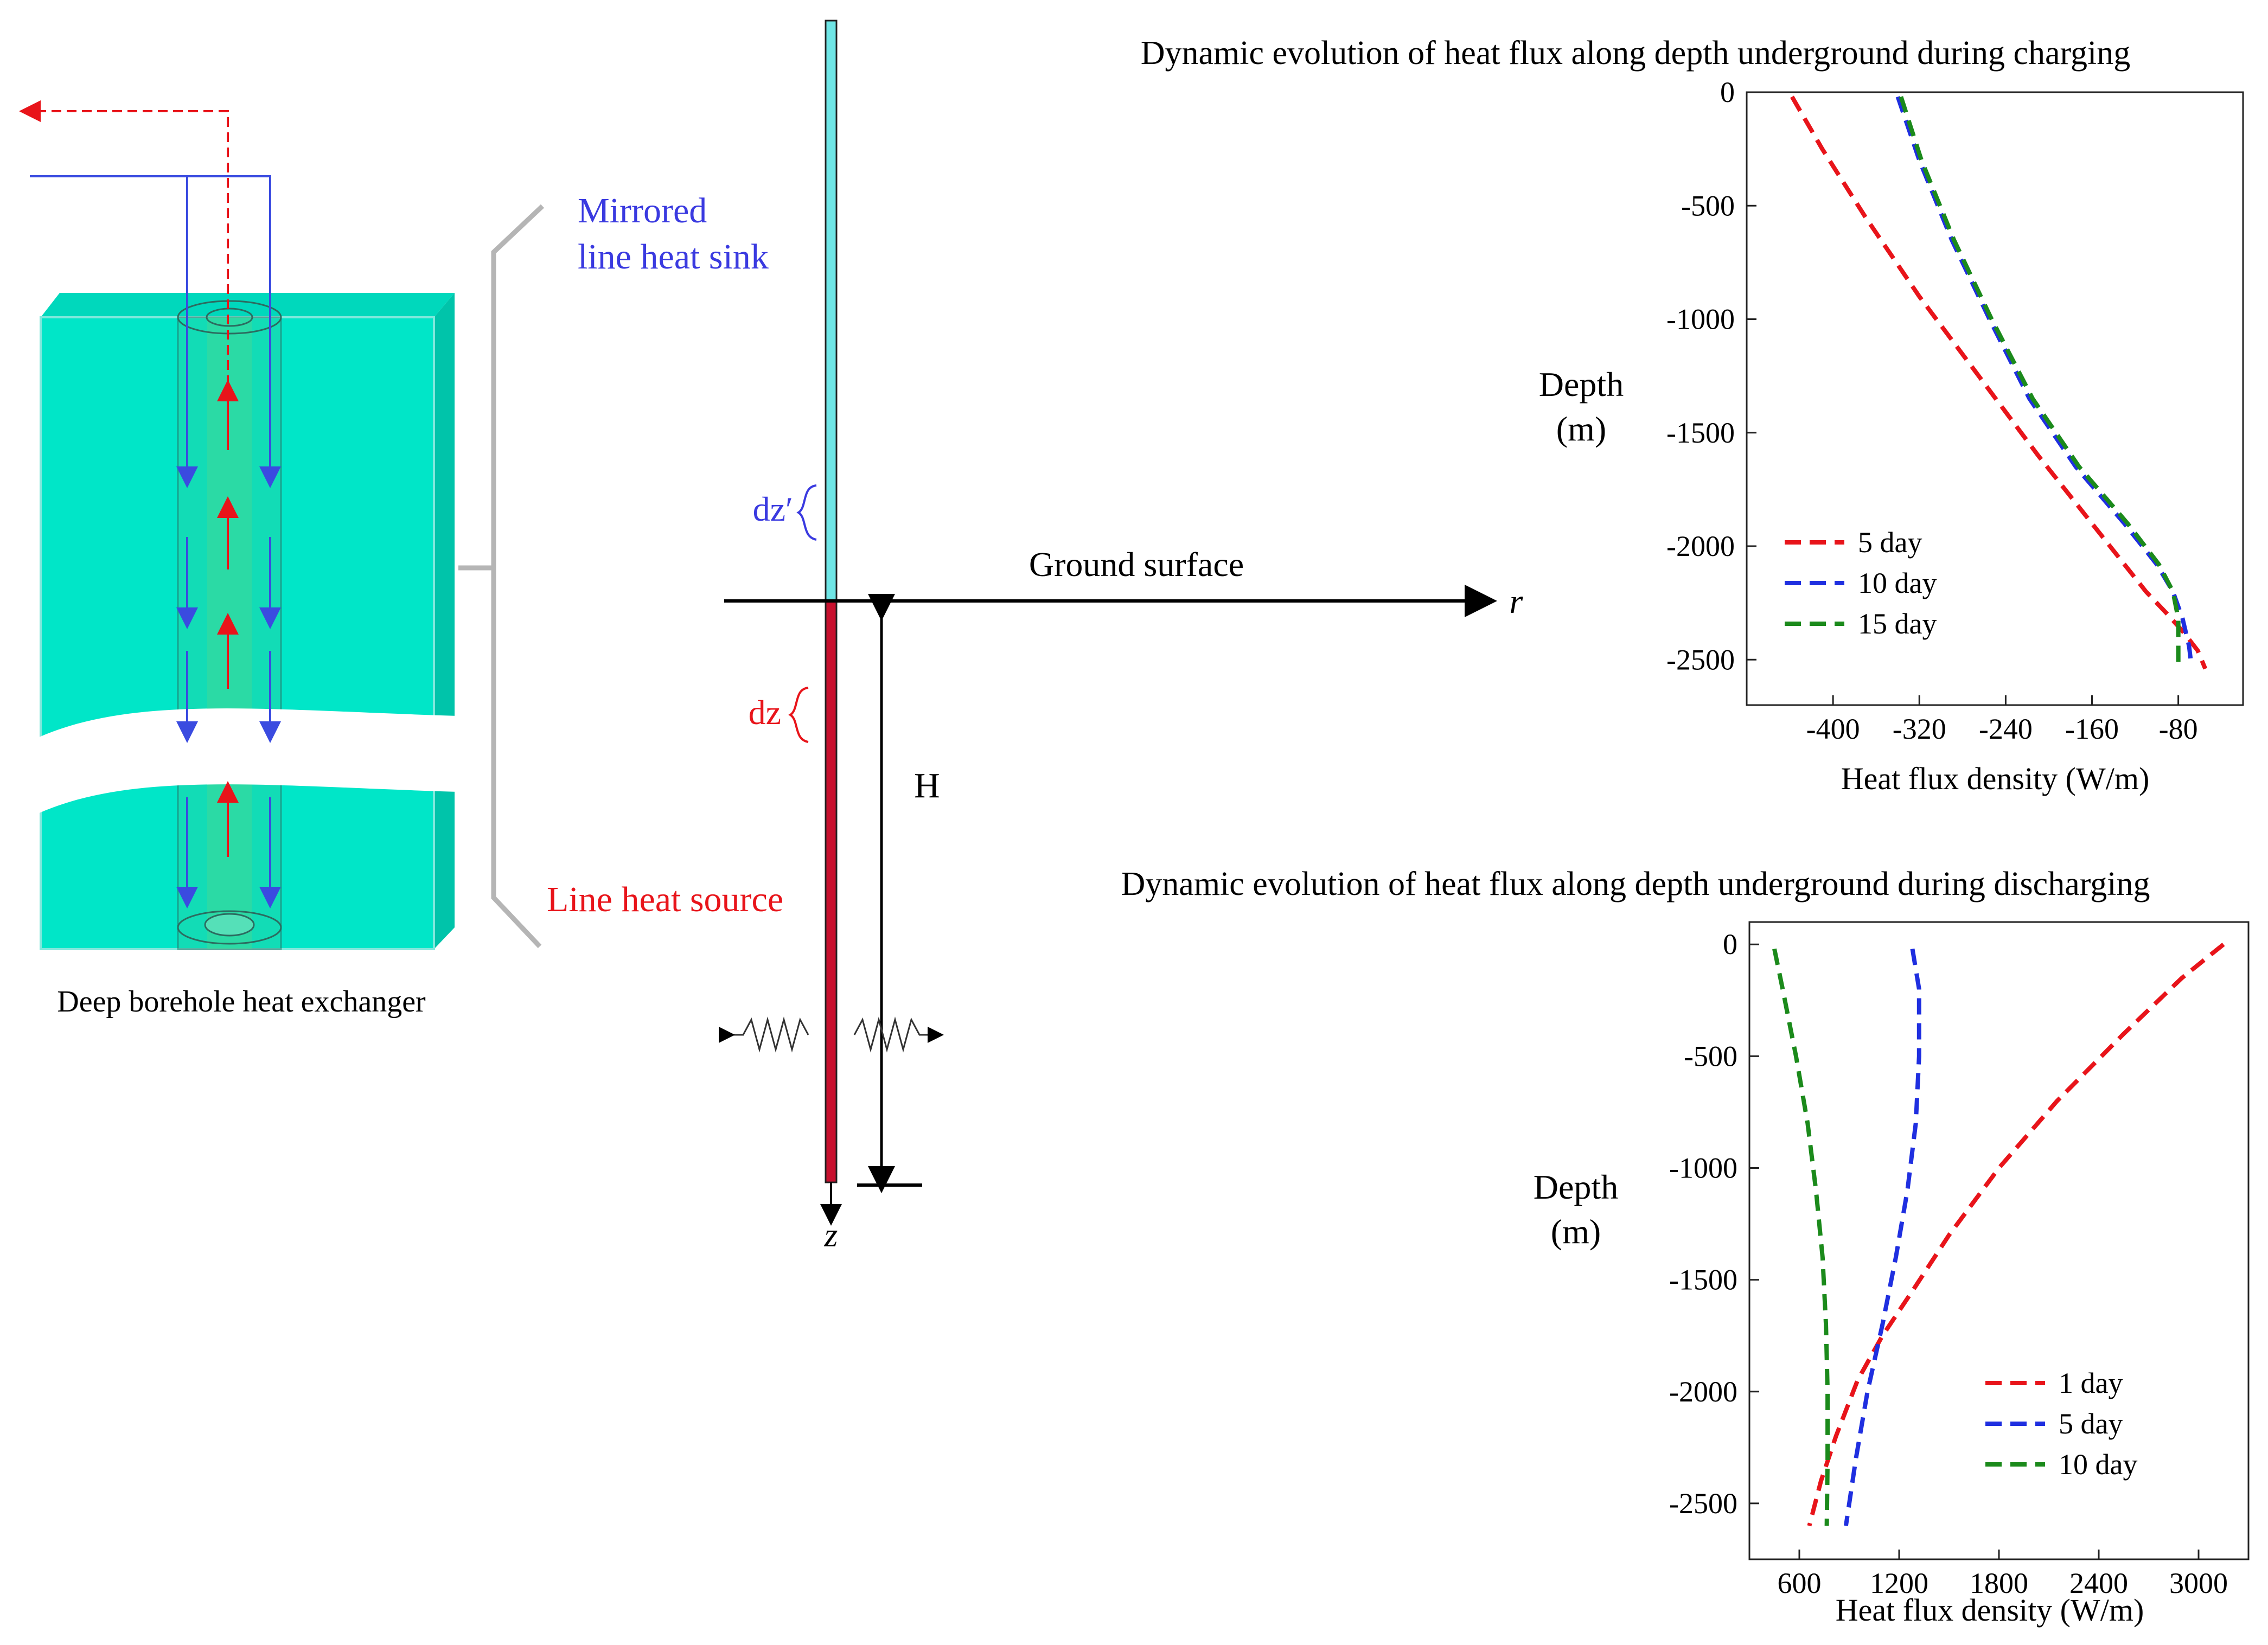  I want to click on x-tick-label: 1200, so click(1899, 1583).